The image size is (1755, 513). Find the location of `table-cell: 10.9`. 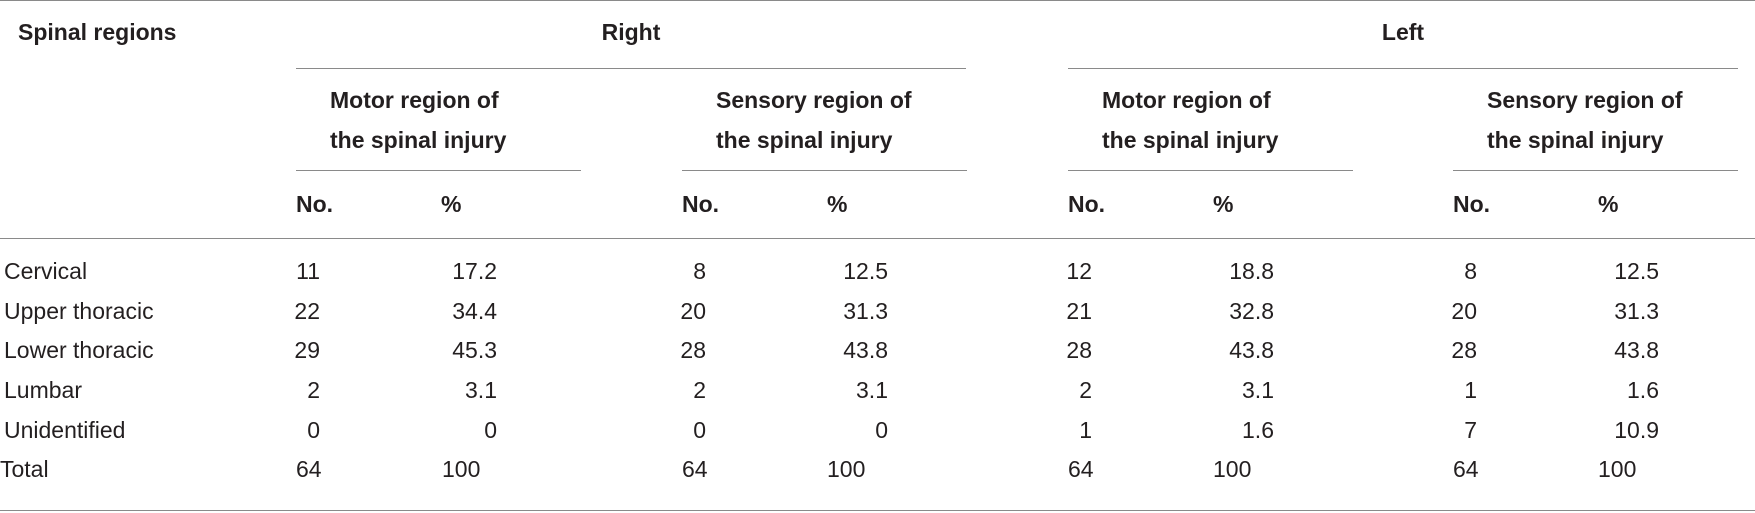

table-cell: 10.9 is located at coordinates (1636, 430).